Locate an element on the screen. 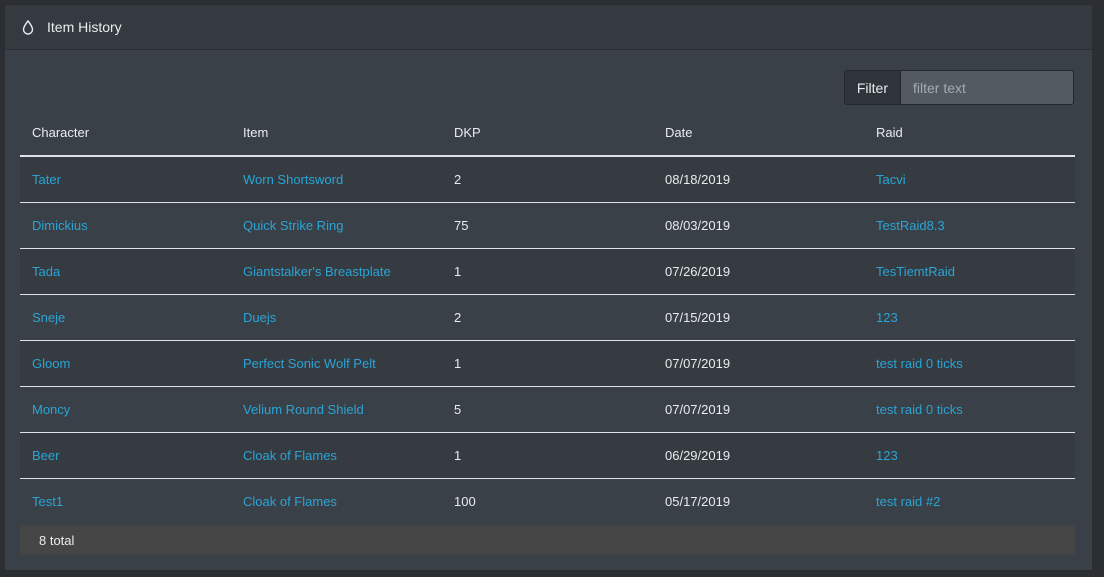 The height and width of the screenshot is (577, 1104). item-link: Duejs is located at coordinates (260, 317).